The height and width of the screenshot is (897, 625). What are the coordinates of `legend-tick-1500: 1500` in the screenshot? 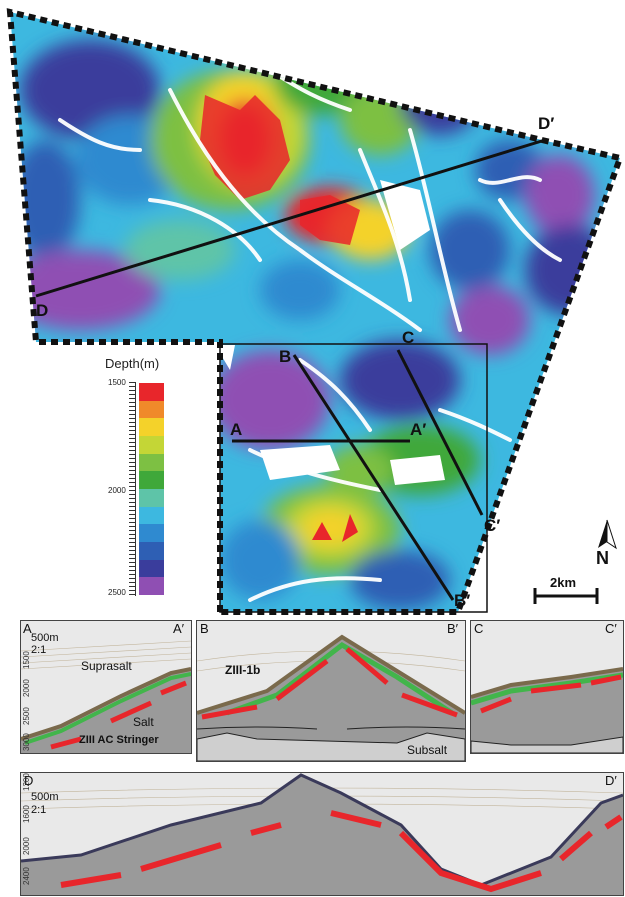 It's located at (117, 382).